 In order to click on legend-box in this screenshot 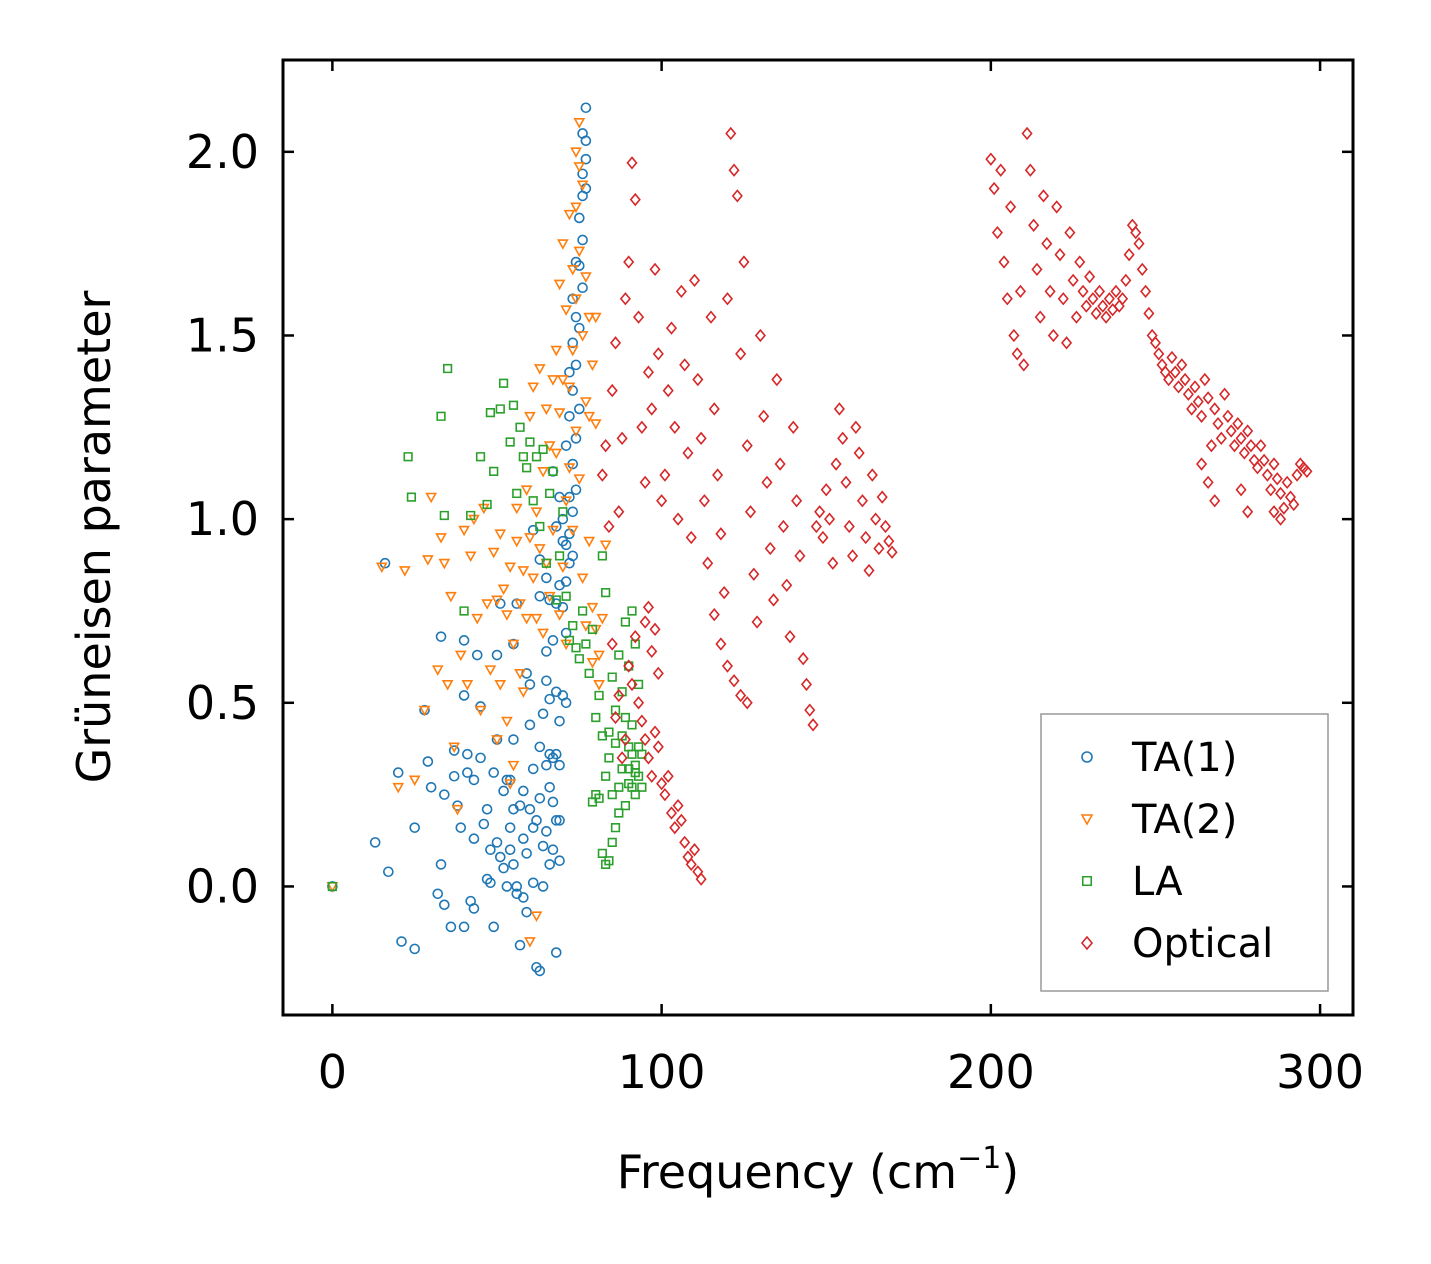, I will do `click(1184, 852)`.